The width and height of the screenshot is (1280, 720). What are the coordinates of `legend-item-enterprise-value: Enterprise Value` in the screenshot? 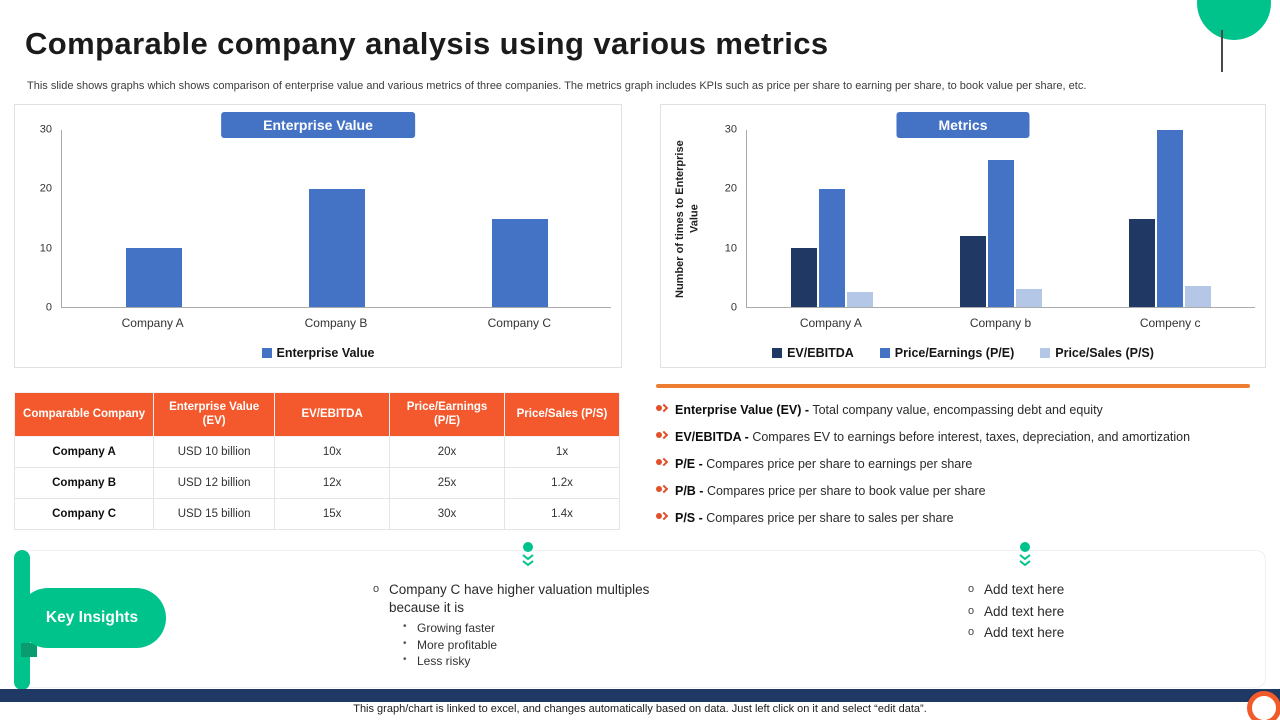 It's located at (318, 353).